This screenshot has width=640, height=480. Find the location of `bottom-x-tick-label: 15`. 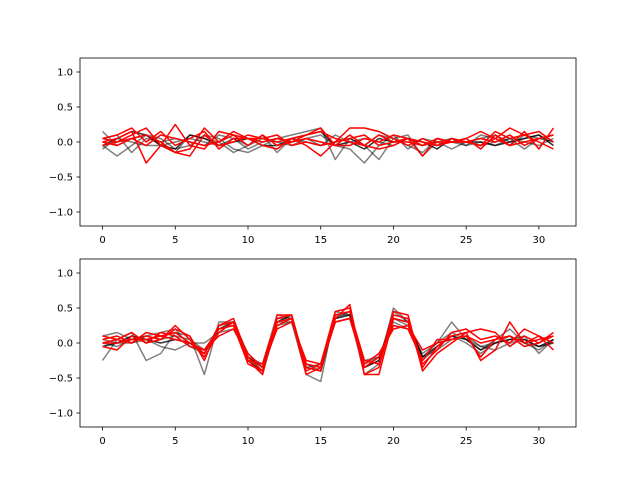

bottom-x-tick-label: 15 is located at coordinates (320, 441).